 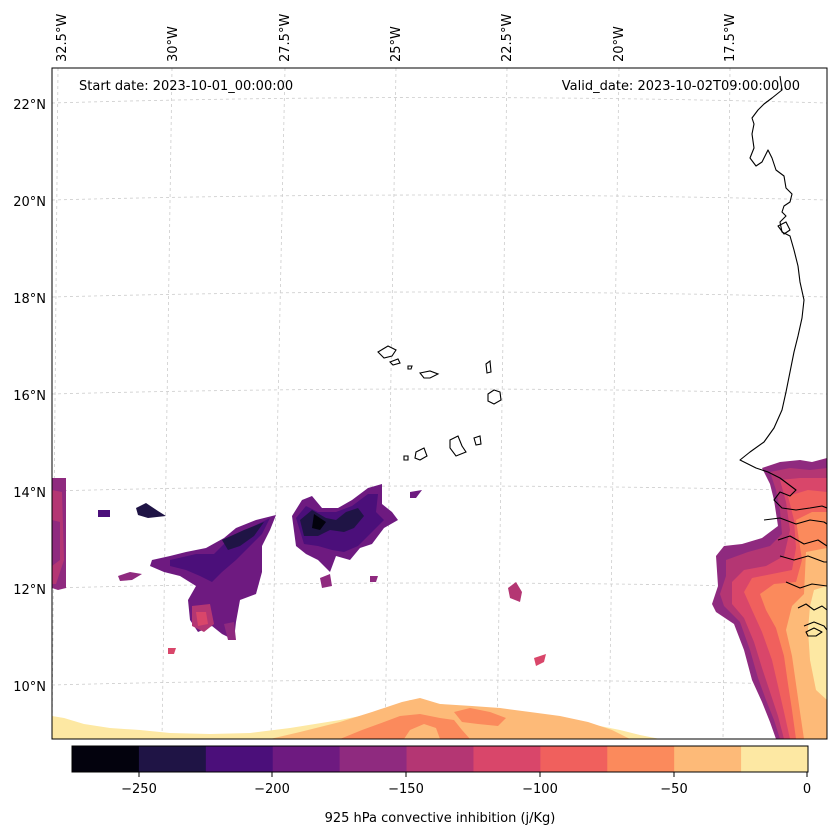 I want to click on lat-label: 12°N, so click(x=29, y=590).